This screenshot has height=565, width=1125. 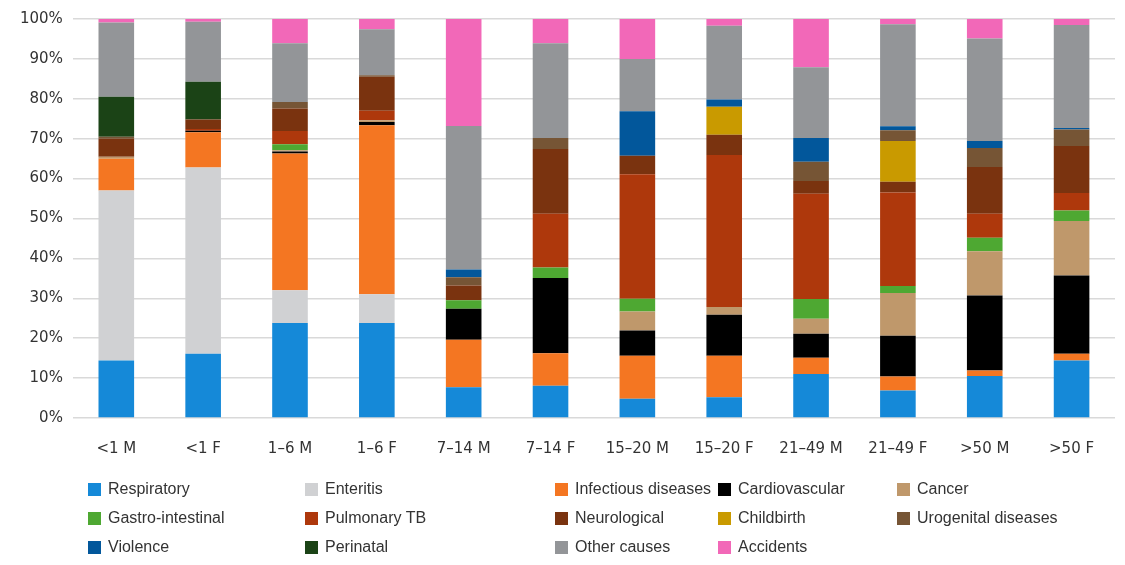 What do you see at coordinates (139, 547) in the screenshot?
I see `legend-label: Violence` at bounding box center [139, 547].